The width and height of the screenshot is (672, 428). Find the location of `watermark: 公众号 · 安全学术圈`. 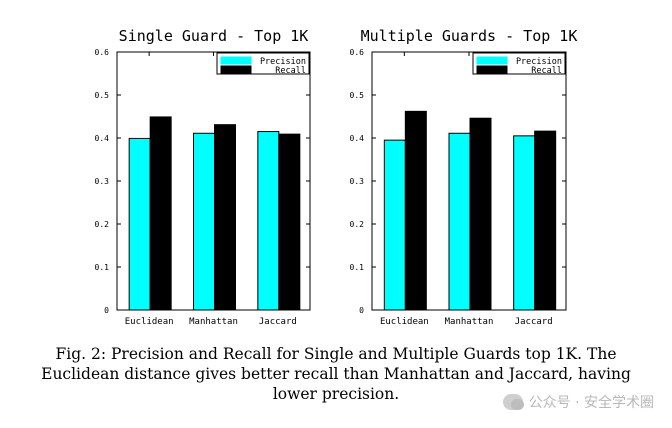

watermark: 公众号 · 安全学术圈 is located at coordinates (578, 402).